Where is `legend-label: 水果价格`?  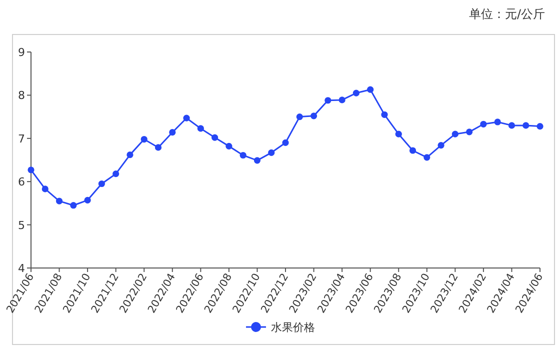
legend-label: 水果价格 is located at coordinates (293, 327).